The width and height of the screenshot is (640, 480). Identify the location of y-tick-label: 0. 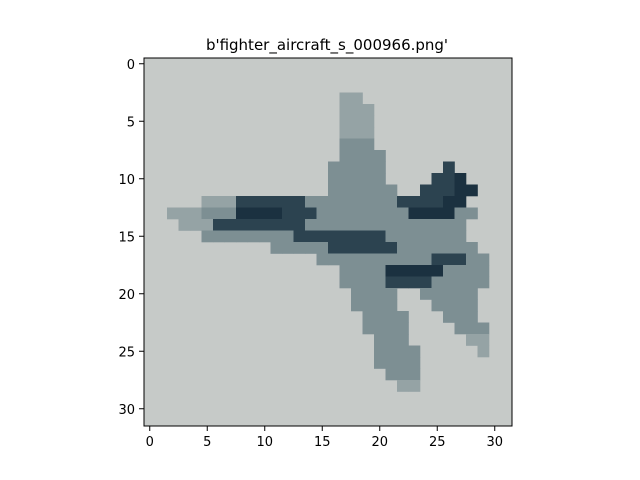
(131, 65).